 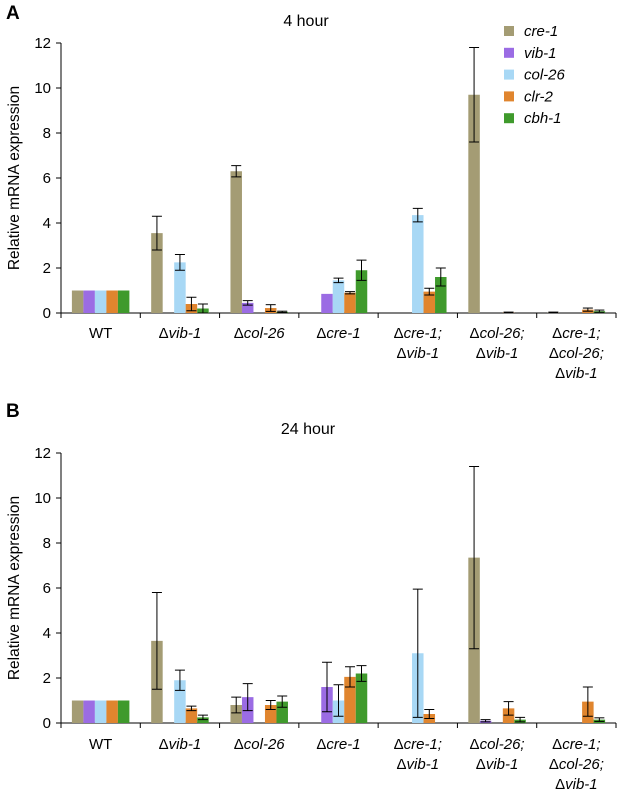 I want to click on category-label: Δcol-26, so click(x=260, y=744).